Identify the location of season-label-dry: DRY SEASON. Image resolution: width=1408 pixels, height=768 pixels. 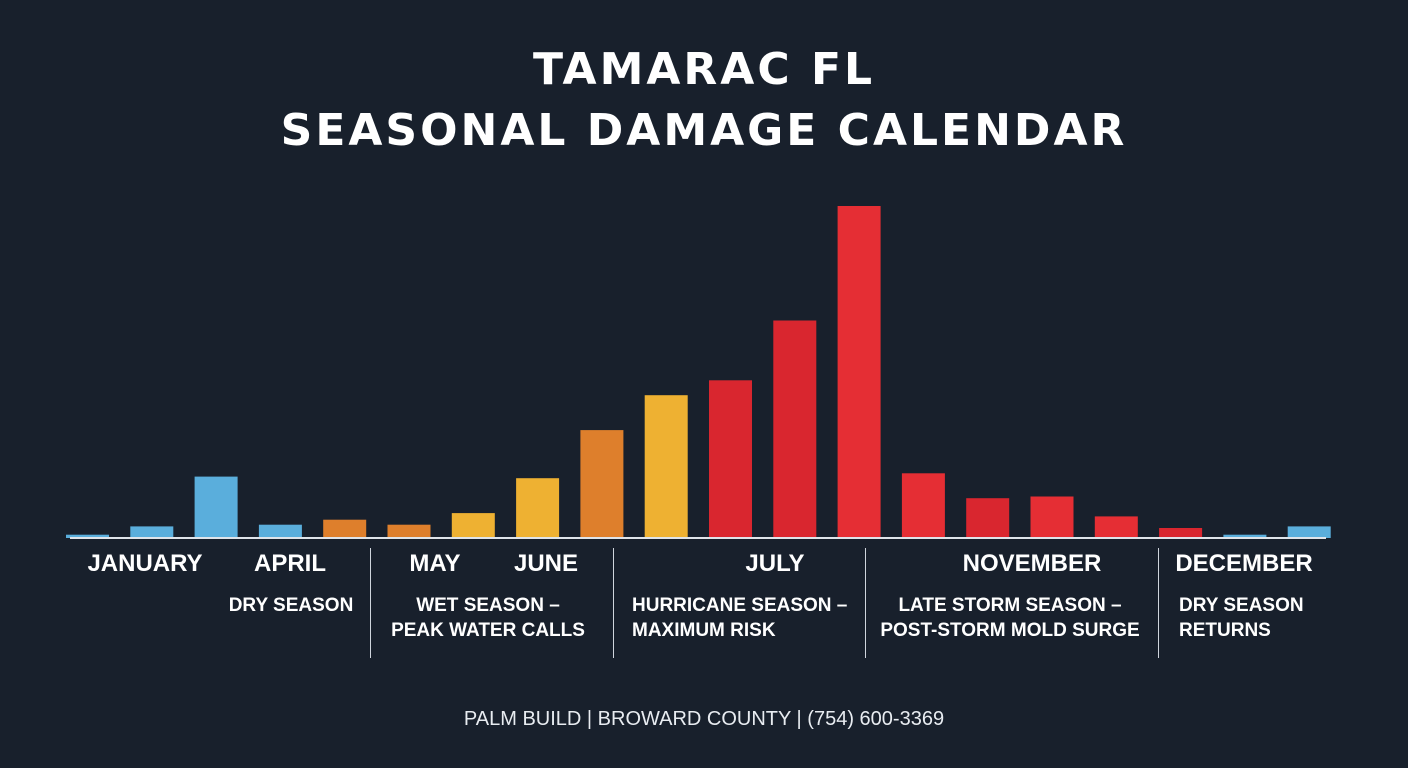
(291, 605).